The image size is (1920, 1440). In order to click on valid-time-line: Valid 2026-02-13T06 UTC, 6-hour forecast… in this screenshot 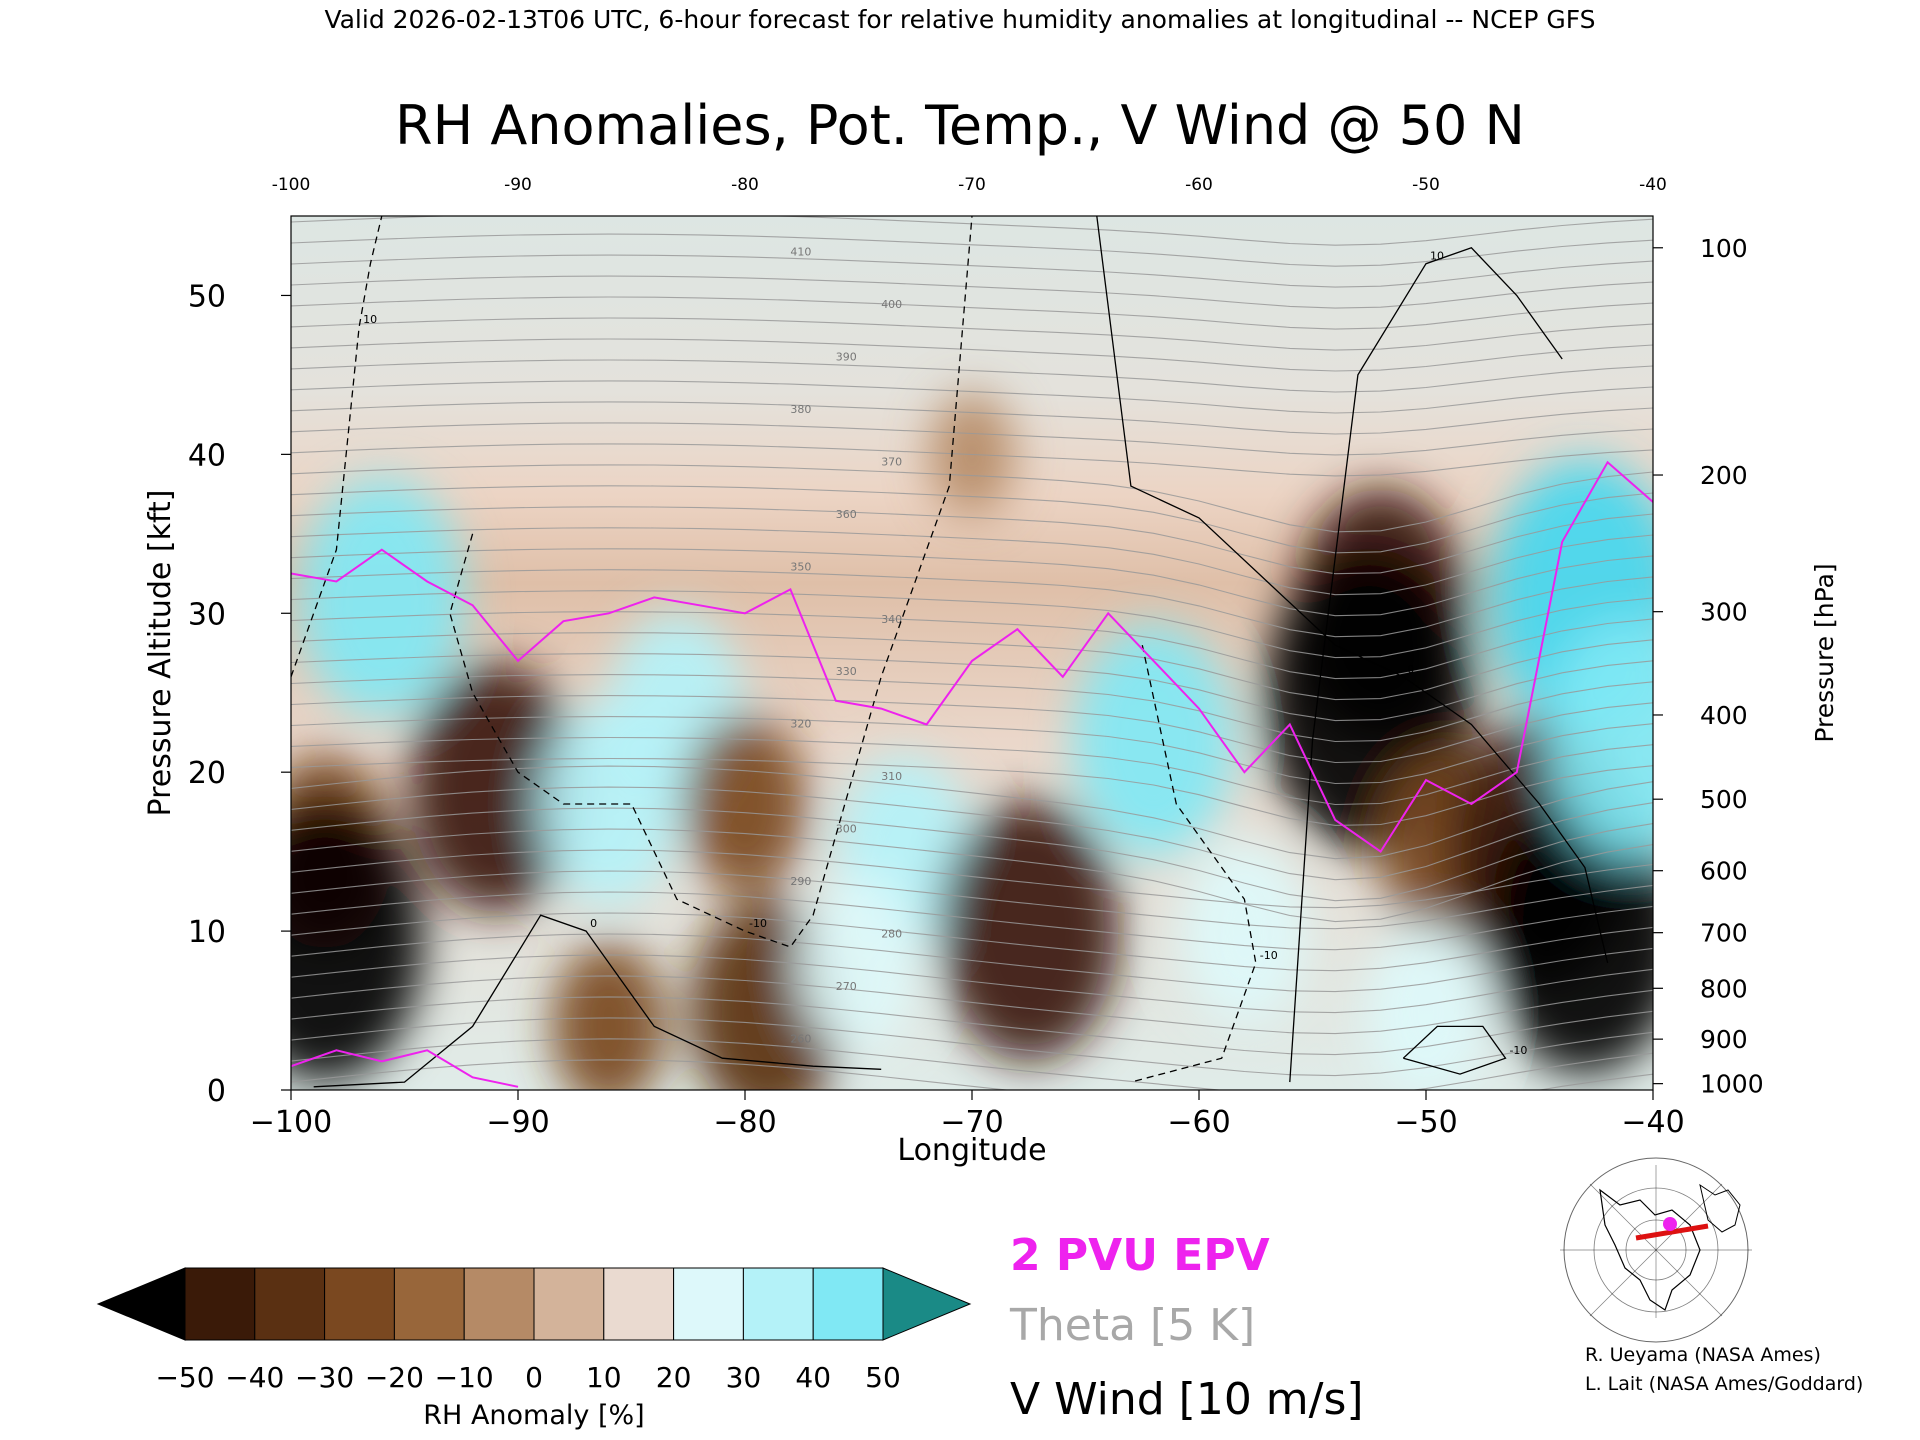, I will do `click(959, 19)`.